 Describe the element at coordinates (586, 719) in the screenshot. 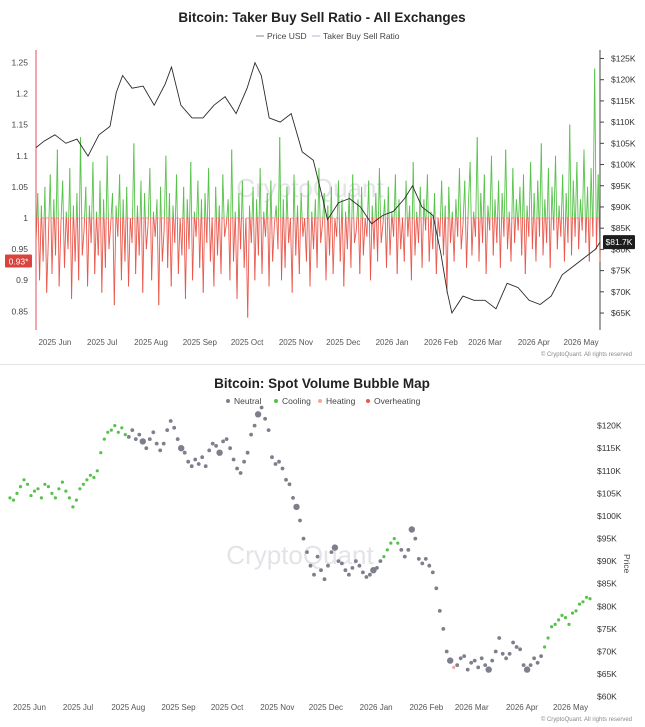

I see `footer-credit: © CryptoQuant. All rights reserved` at that location.